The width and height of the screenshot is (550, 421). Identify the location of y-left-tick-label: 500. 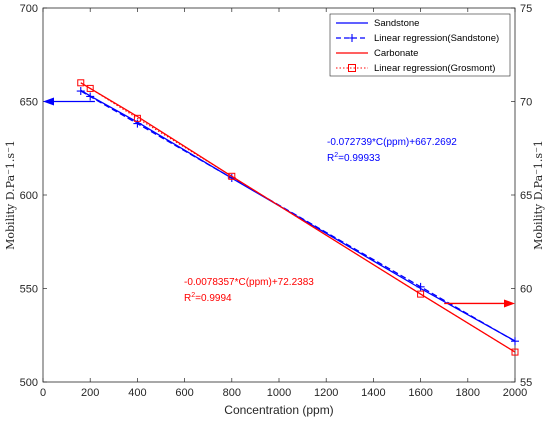
(29, 383).